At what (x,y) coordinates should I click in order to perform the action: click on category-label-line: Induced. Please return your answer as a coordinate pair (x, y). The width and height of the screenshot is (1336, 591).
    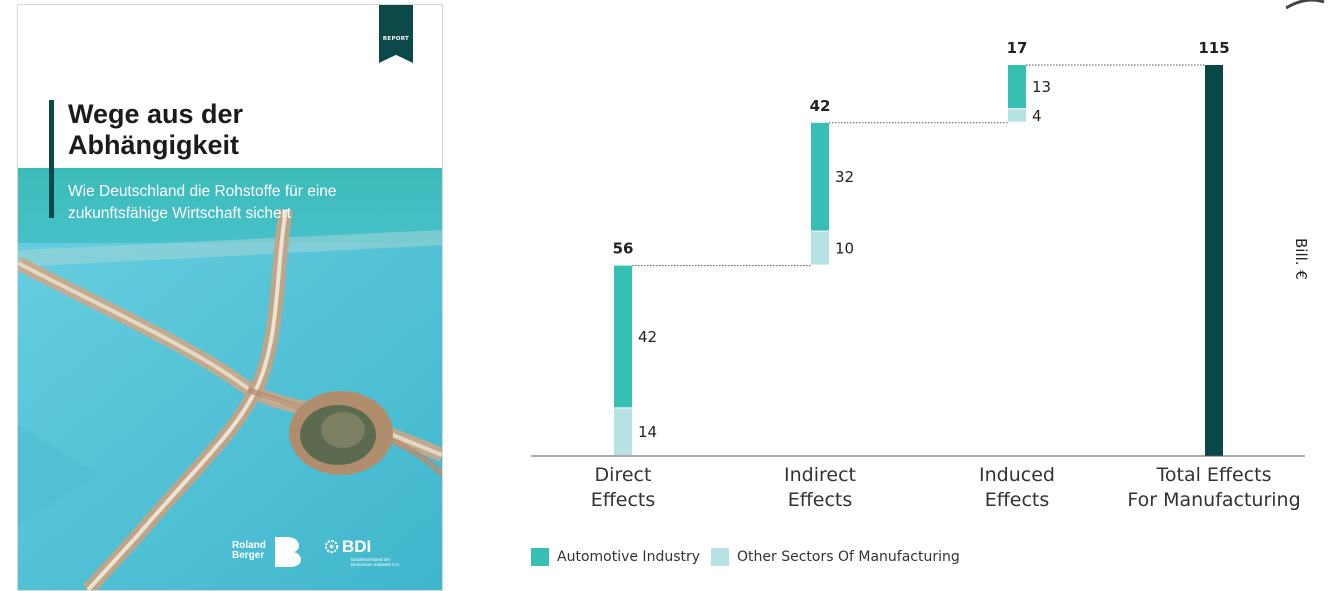
    Looking at the image, I should click on (1017, 475).